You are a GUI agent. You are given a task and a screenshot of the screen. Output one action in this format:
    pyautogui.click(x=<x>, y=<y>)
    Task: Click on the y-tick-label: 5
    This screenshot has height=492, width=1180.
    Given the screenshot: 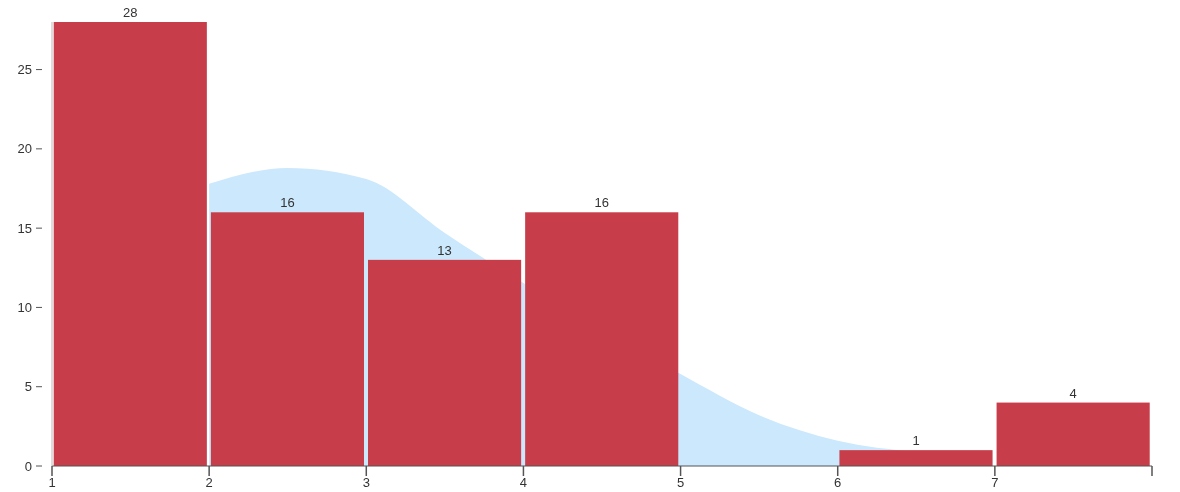 What is the action you would take?
    pyautogui.click(x=28, y=387)
    